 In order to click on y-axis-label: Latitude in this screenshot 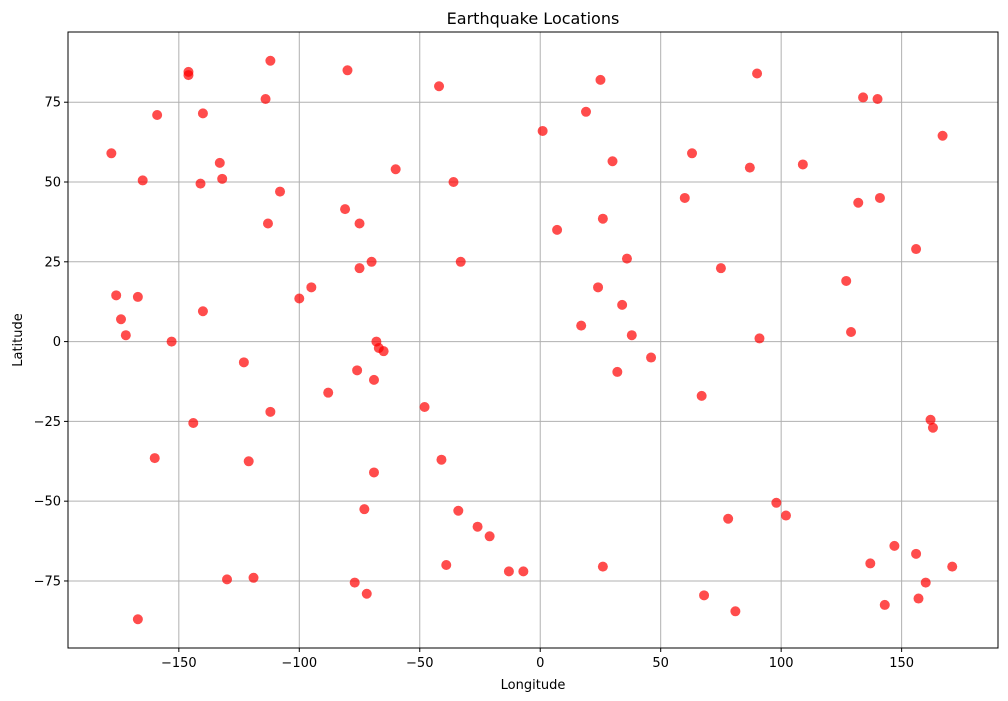, I will do `click(18, 340)`.